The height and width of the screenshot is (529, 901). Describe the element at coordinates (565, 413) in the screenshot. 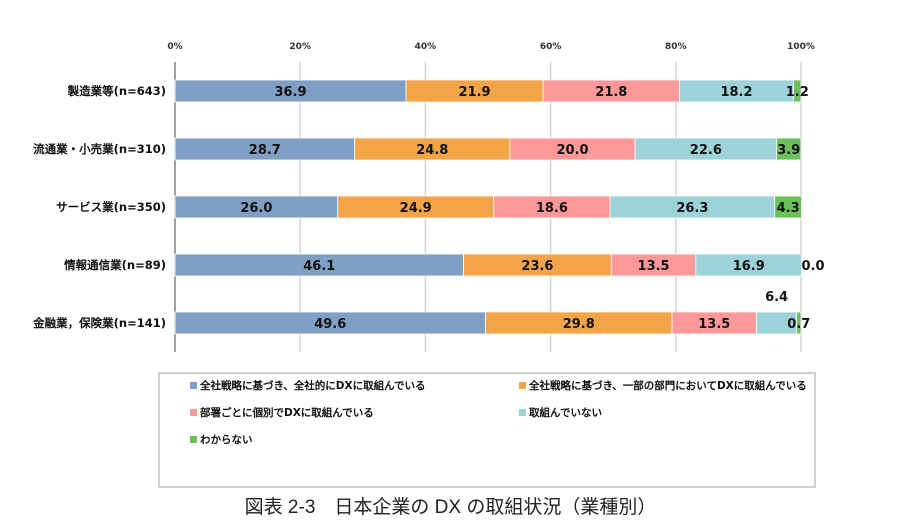

I see `legend-label: 取組んでいない` at that location.